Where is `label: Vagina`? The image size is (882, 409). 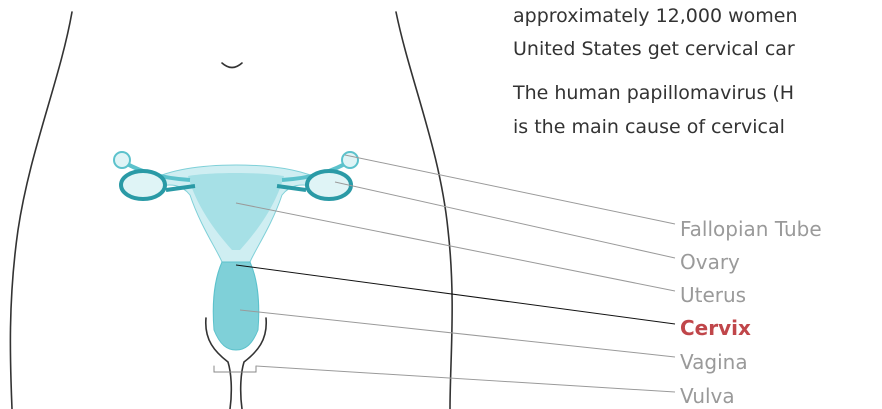
label: Vagina is located at coordinates (714, 362).